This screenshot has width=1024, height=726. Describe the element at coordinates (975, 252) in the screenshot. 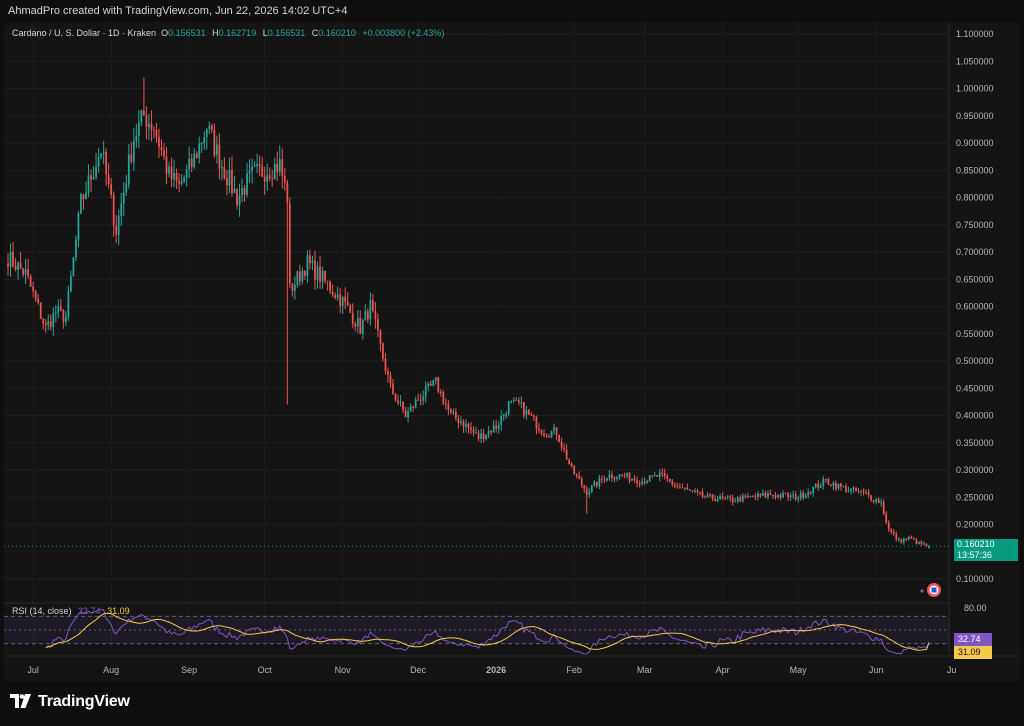

I see `price-tick-label: 0.700000` at that location.